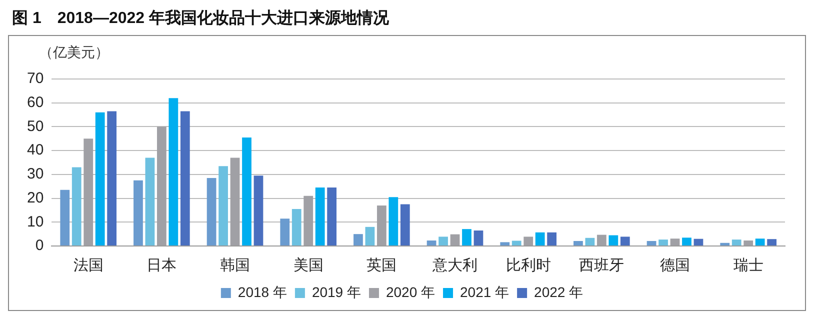 The height and width of the screenshot is (335, 814). What do you see at coordinates (455, 265) in the screenshot?
I see `x-tick-label: 意大利` at bounding box center [455, 265].